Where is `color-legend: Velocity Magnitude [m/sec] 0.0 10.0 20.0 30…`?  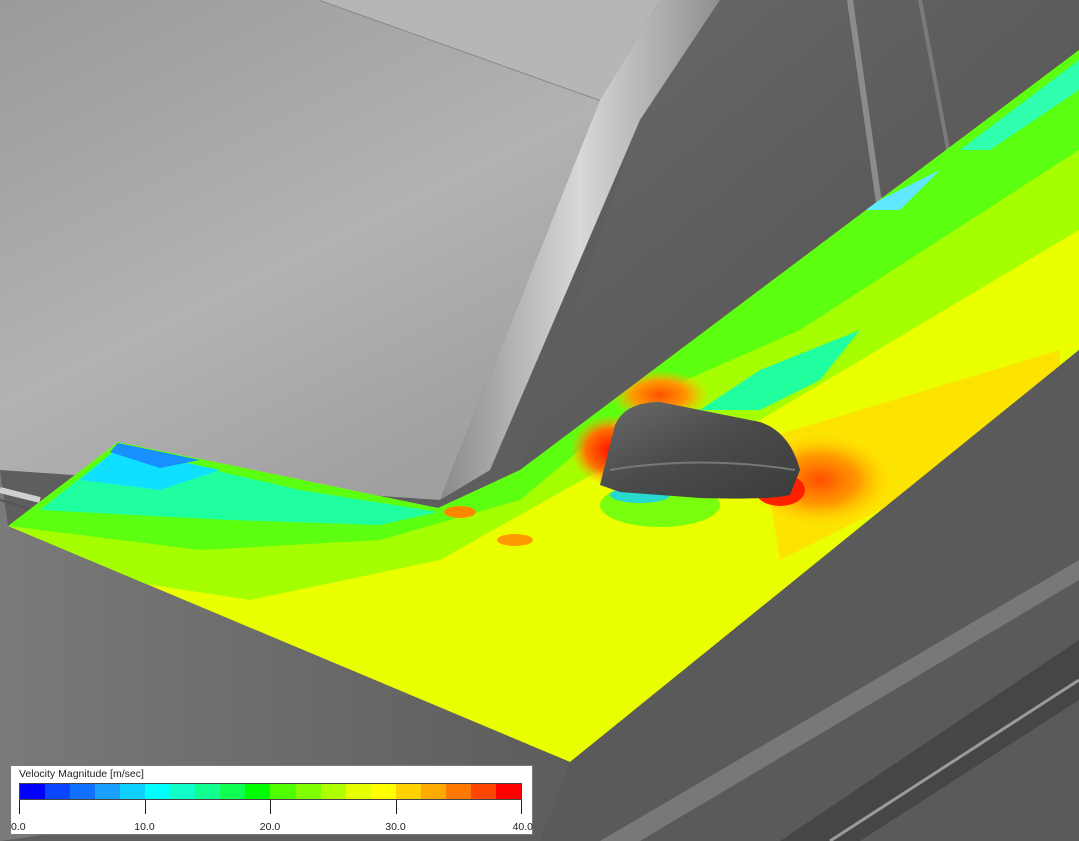
color-legend: Velocity Magnitude [m/sec] 0.0 10.0 20.0 30… is located at coordinates (271, 800).